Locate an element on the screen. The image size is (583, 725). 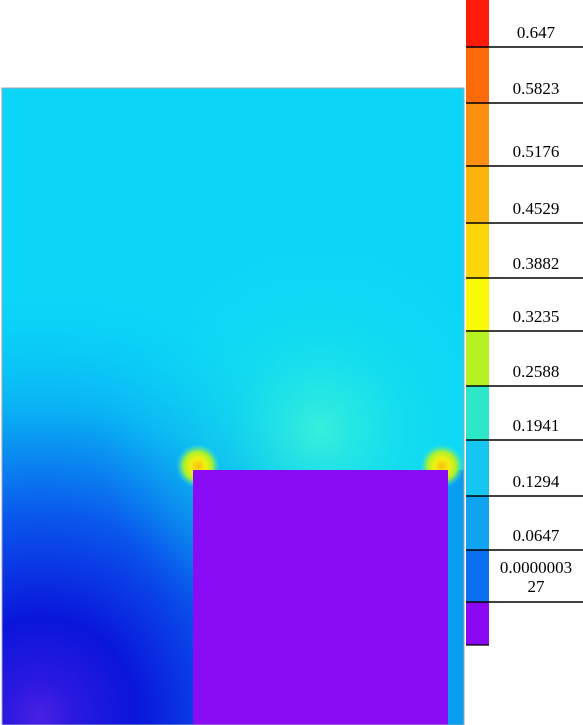
colorbar-label: 0.0647 is located at coordinates (536, 535).